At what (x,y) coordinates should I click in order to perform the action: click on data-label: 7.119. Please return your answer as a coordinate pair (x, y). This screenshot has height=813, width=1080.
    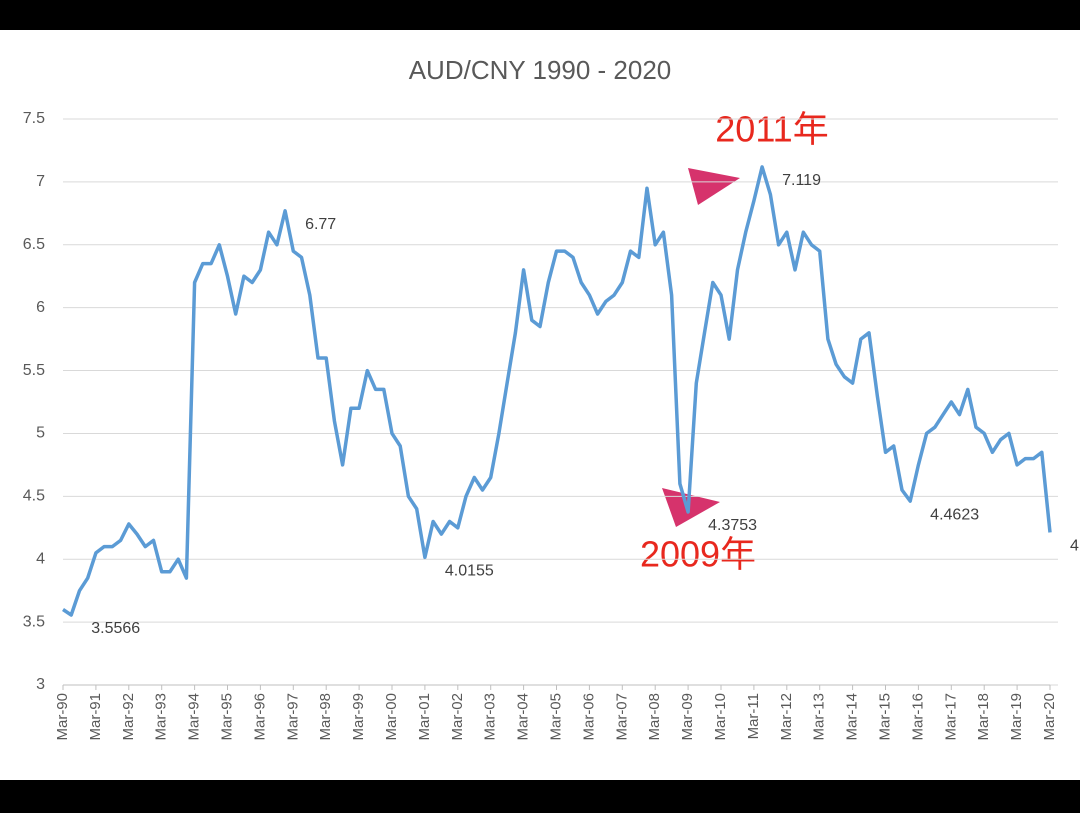
    Looking at the image, I should click on (801, 180).